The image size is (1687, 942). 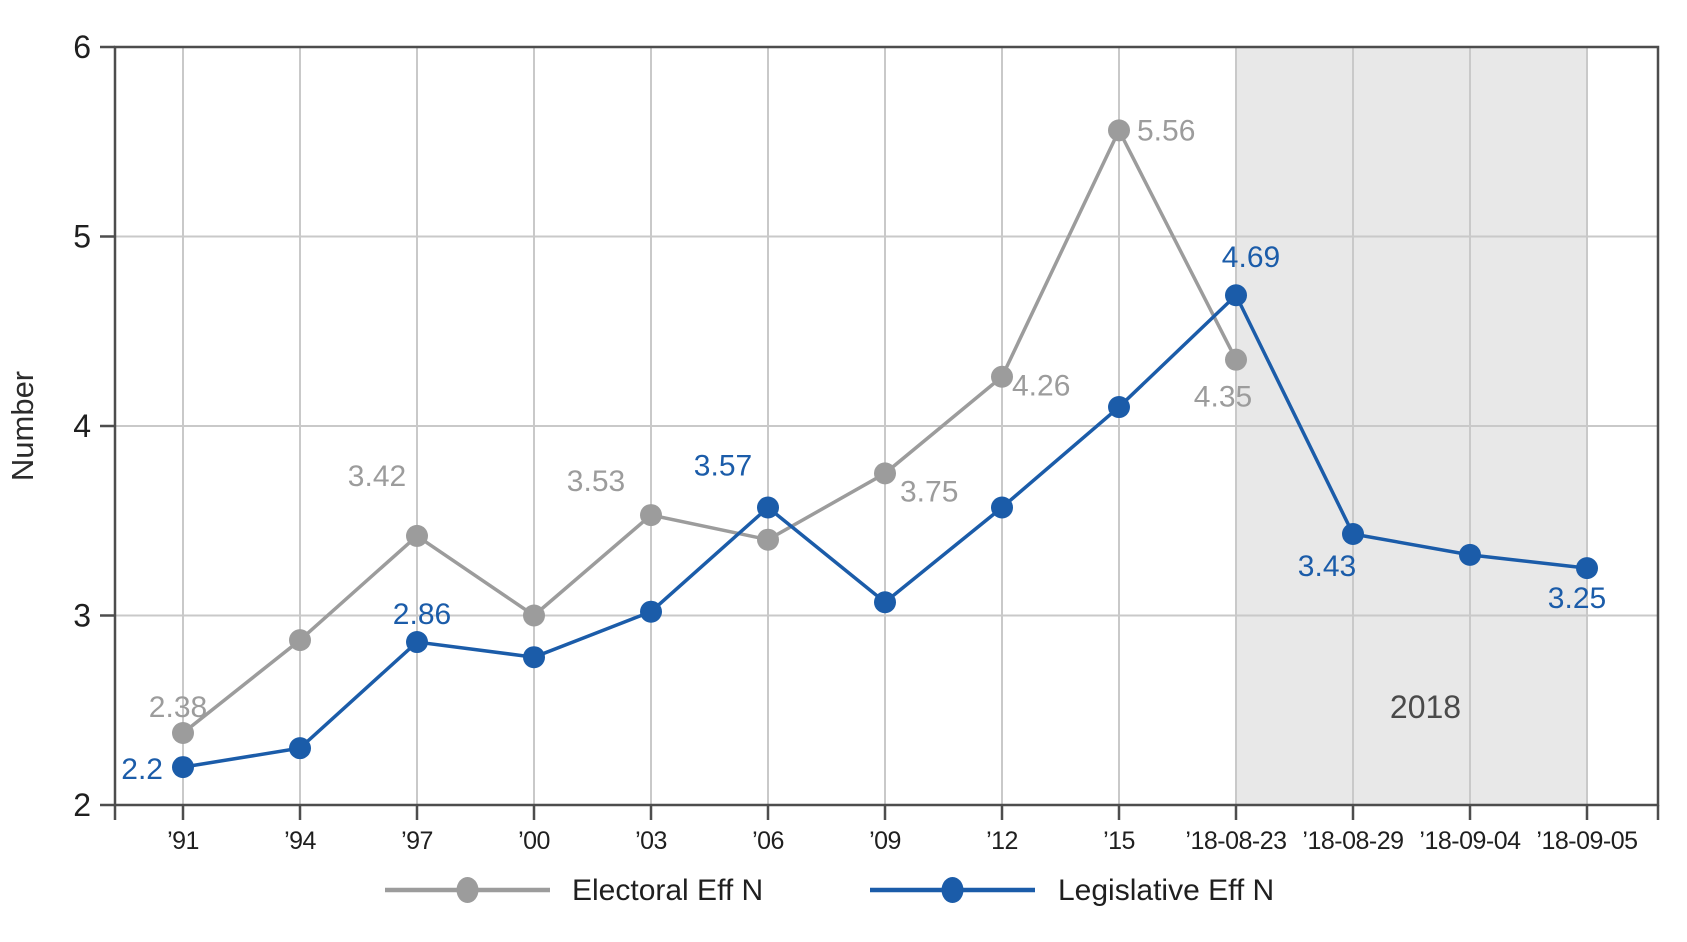 What do you see at coordinates (82, 426) in the screenshot?
I see `y-tick-label: 4` at bounding box center [82, 426].